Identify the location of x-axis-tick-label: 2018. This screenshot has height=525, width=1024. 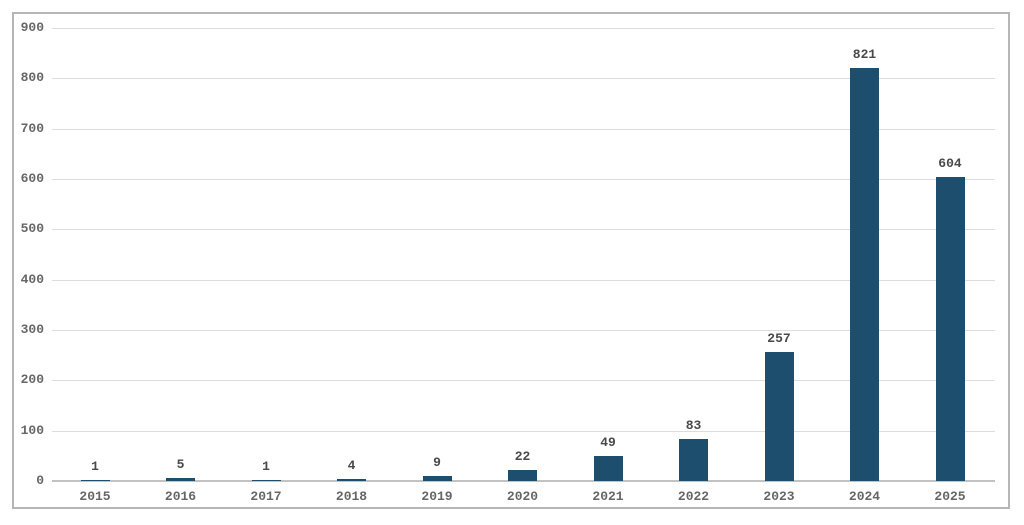
(351, 496).